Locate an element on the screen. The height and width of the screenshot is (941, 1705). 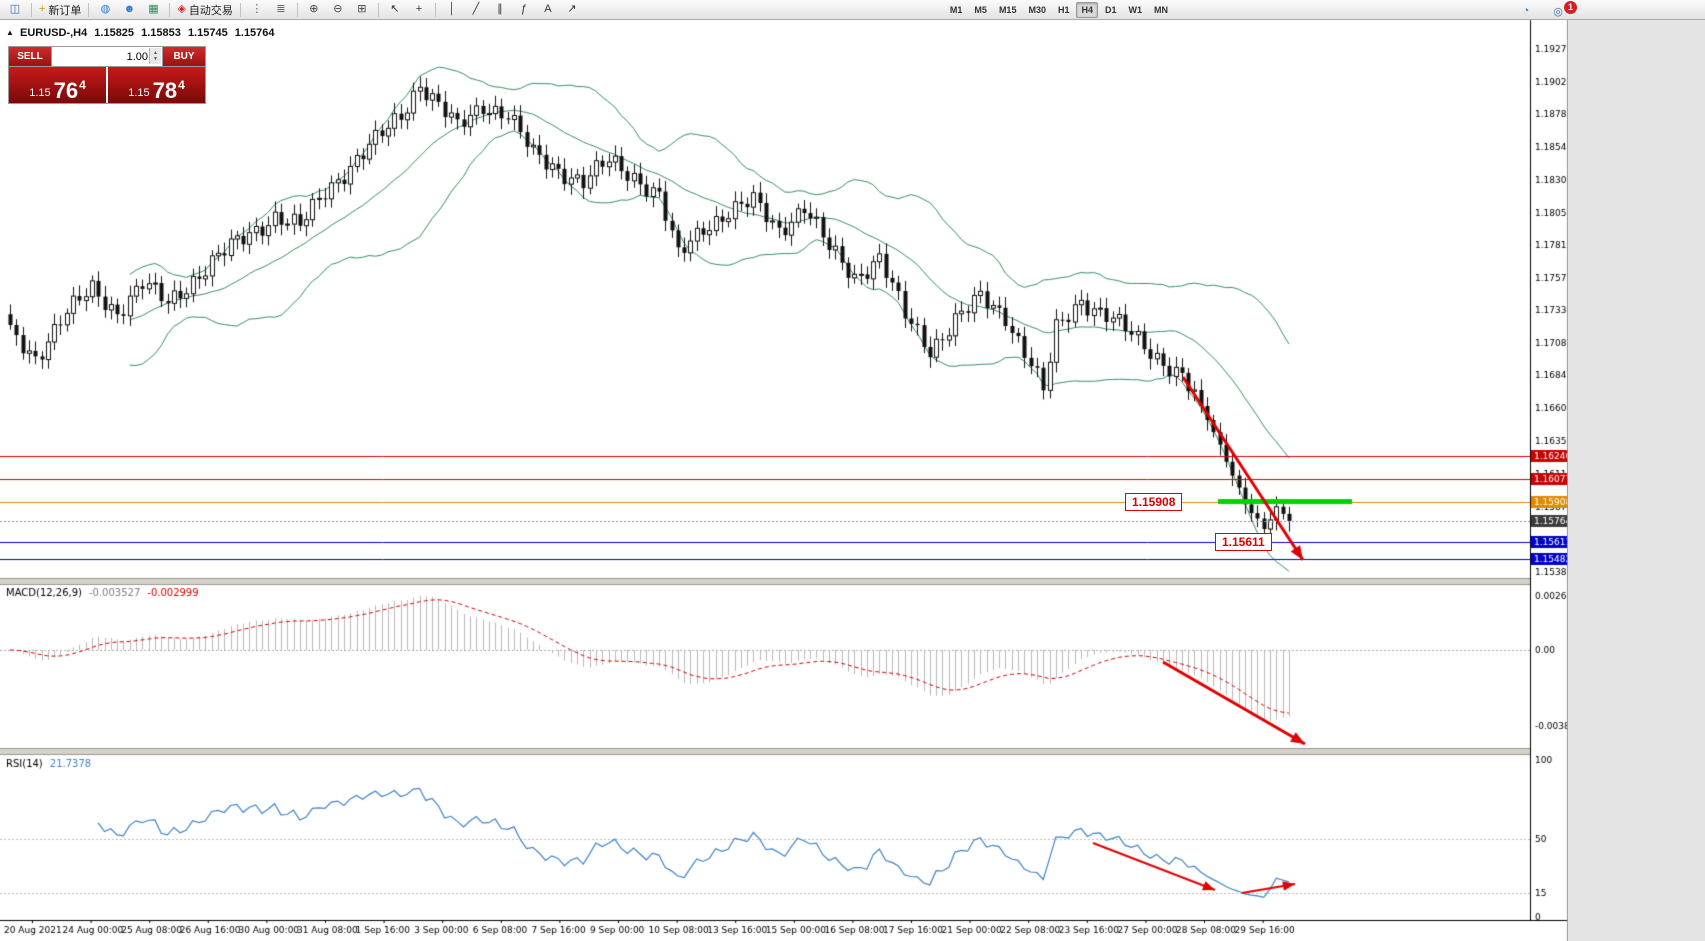
low-price: 1.15745 is located at coordinates (207, 33).